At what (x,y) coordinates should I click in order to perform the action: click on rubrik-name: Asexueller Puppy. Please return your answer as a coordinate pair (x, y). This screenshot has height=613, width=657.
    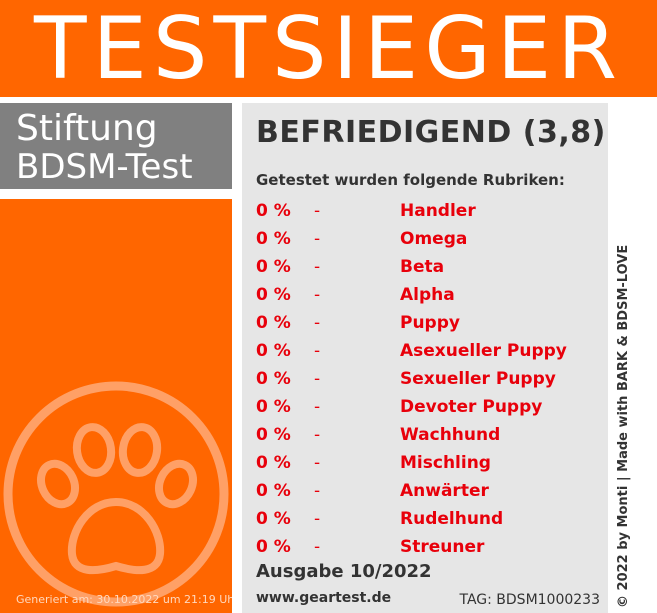
    Looking at the image, I should click on (483, 351).